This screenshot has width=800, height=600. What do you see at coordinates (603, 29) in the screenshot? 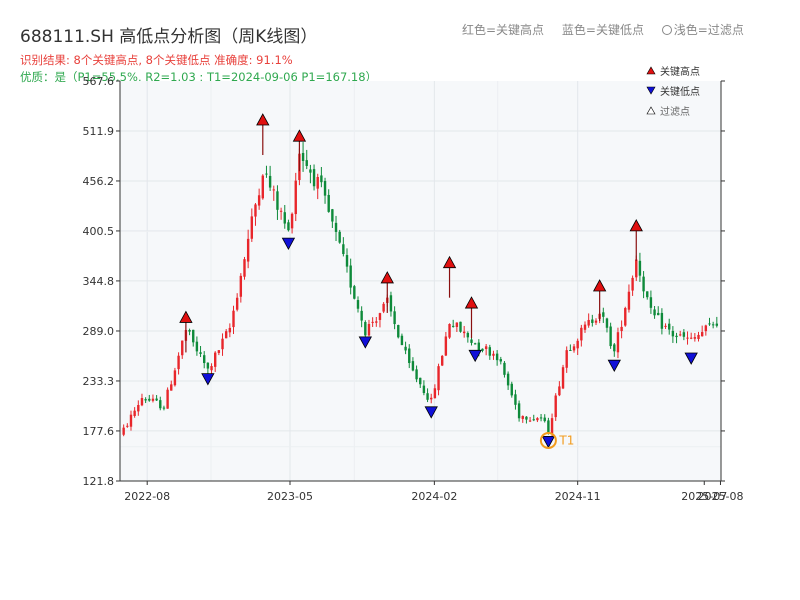
I see `top-legend: 红色=关键高点 蓝色=关键低点 浅色=过滤点` at bounding box center [603, 29].